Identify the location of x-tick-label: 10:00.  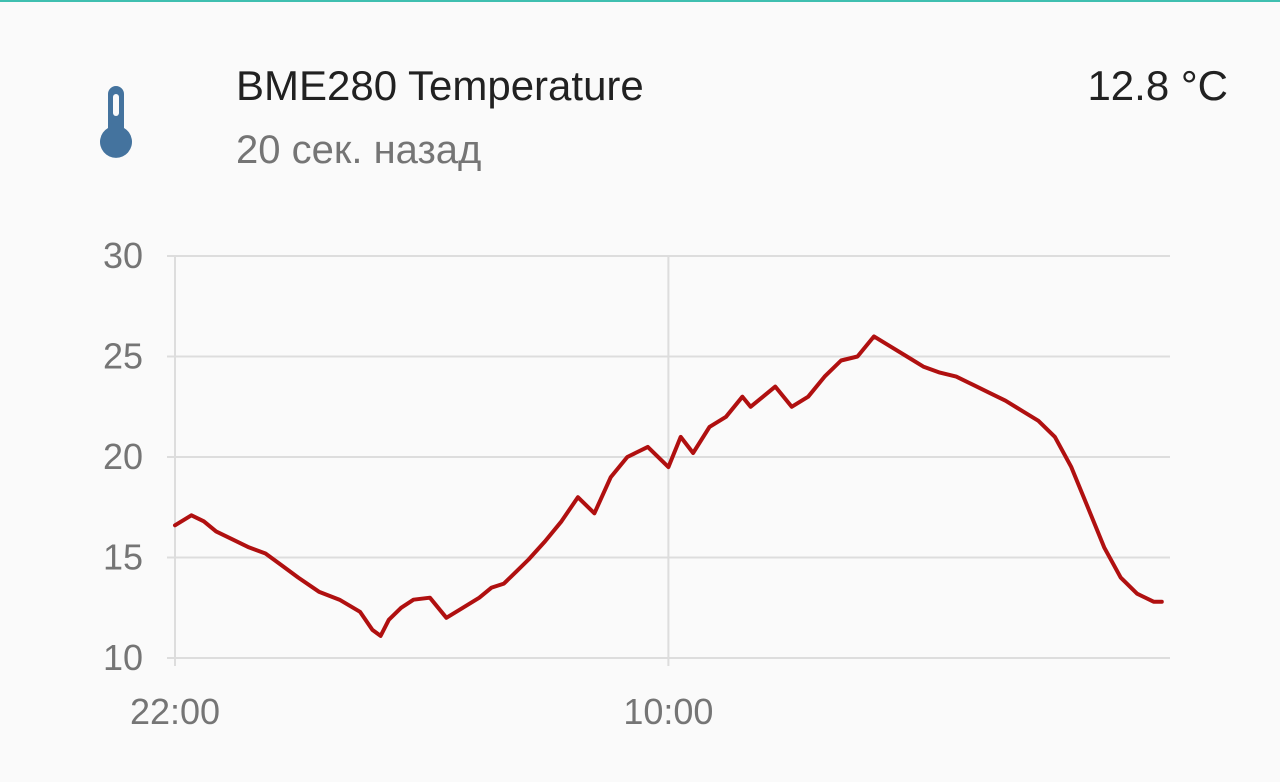
(668, 711).